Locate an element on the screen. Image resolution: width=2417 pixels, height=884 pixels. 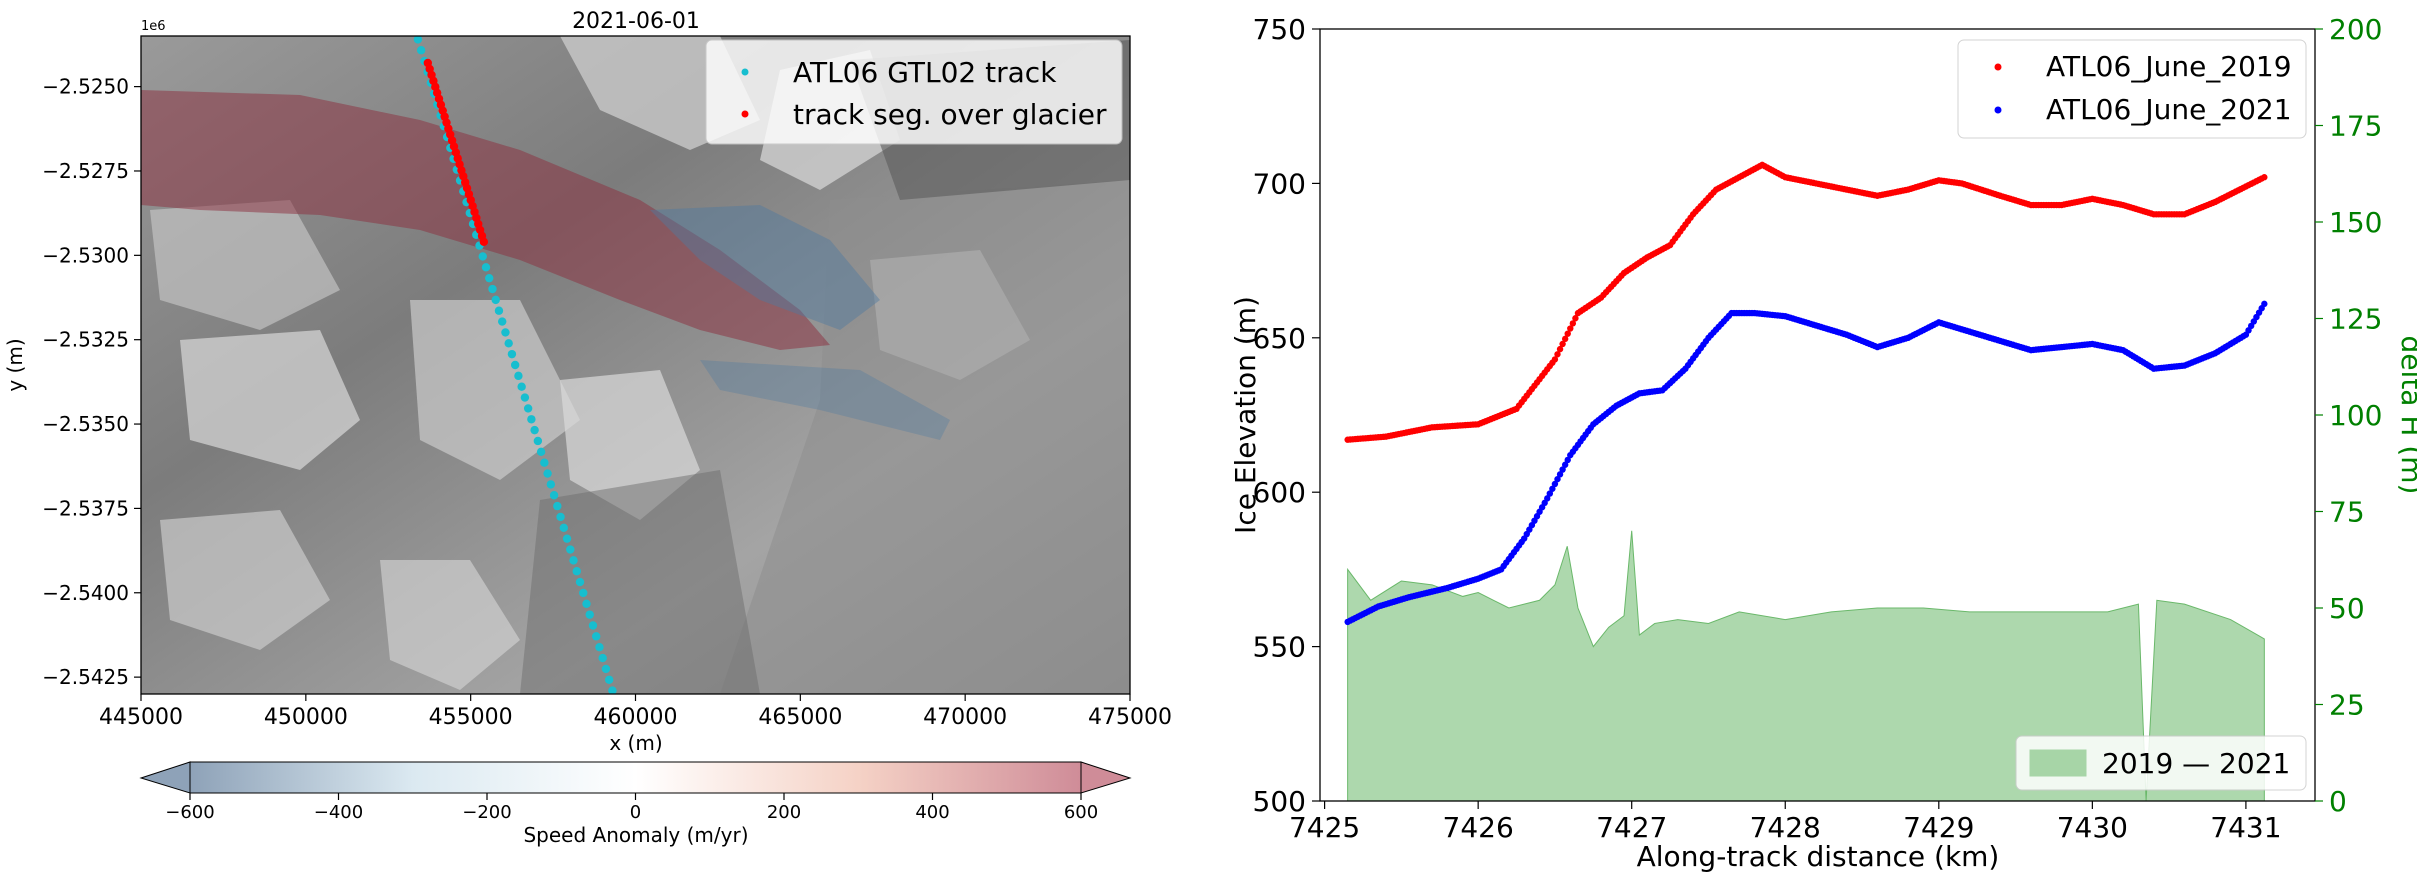
delta-h-tick-label: 75 is located at coordinates (2347, 512).